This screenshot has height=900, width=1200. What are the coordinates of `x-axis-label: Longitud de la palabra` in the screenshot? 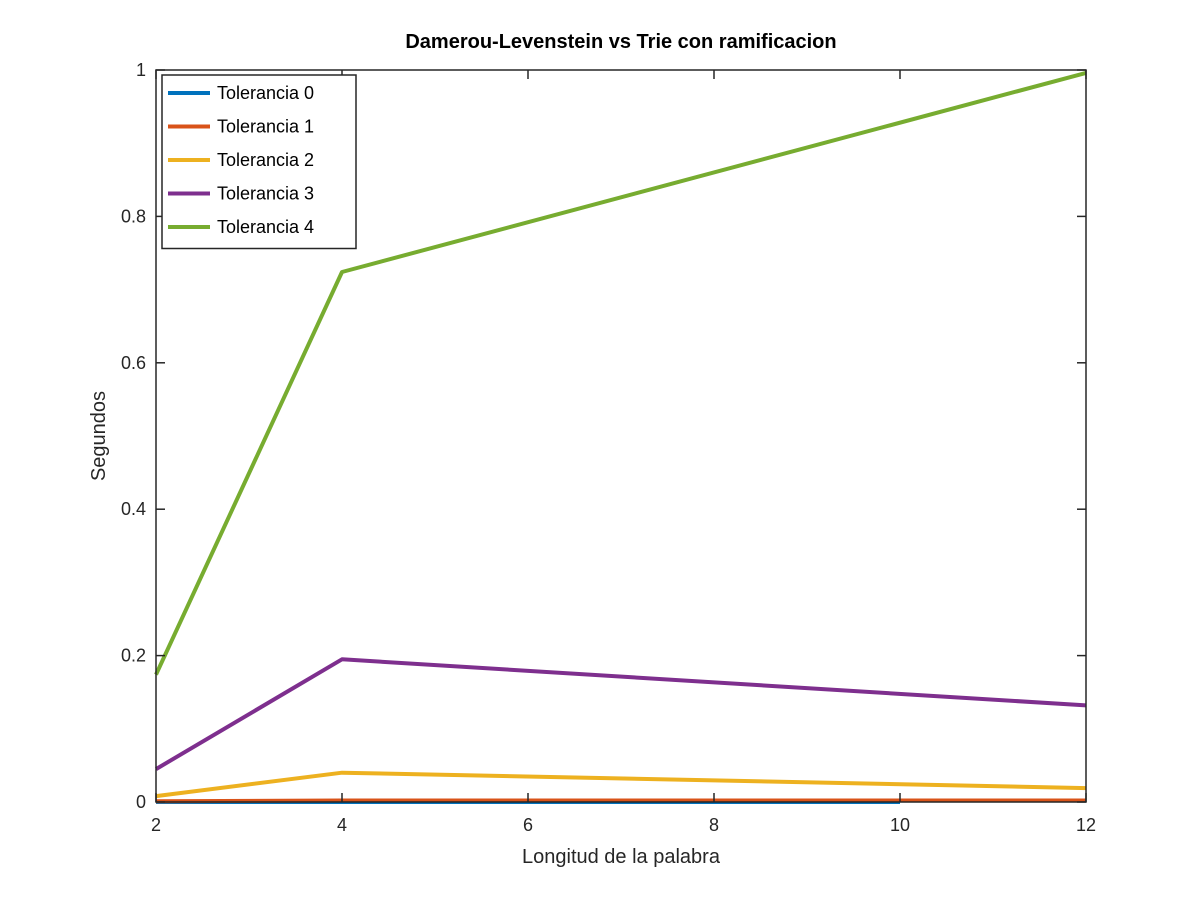 It's located at (621, 857).